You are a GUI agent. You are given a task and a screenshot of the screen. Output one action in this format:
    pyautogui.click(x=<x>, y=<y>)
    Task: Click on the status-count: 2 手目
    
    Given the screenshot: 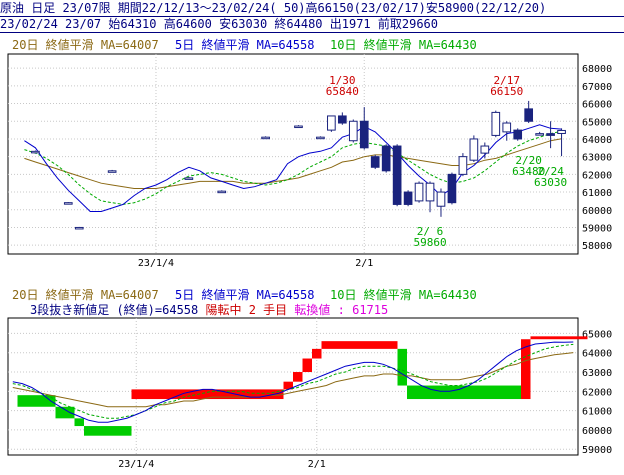 What is the action you would take?
    pyautogui.click(x=268, y=310)
    